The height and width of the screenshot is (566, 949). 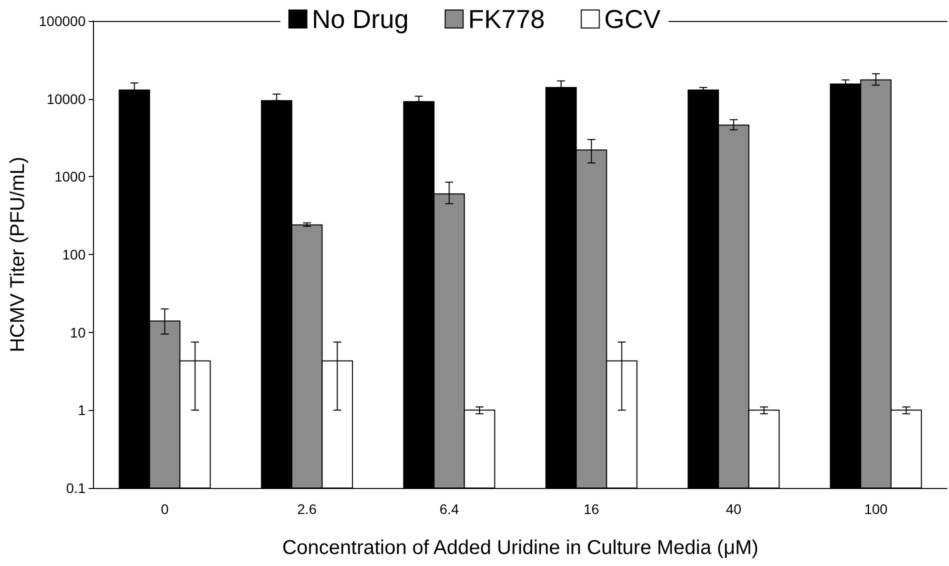 I want to click on legend-label: No Drug, so click(x=360, y=19).